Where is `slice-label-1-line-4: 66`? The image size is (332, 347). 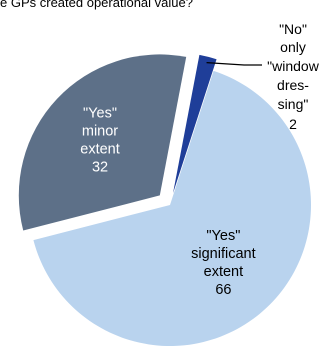 slice-label-1-line-4: 66 is located at coordinates (223, 290).